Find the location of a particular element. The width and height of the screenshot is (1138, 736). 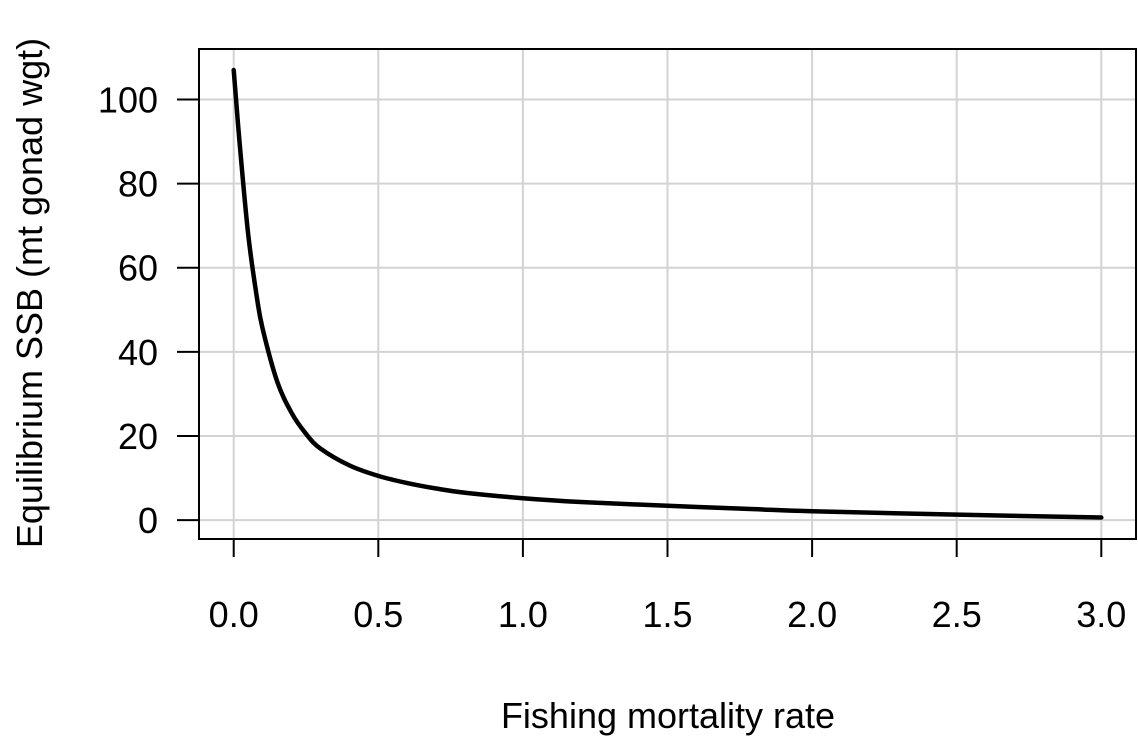

y-tick-label-5: 100 is located at coordinates (128, 99).